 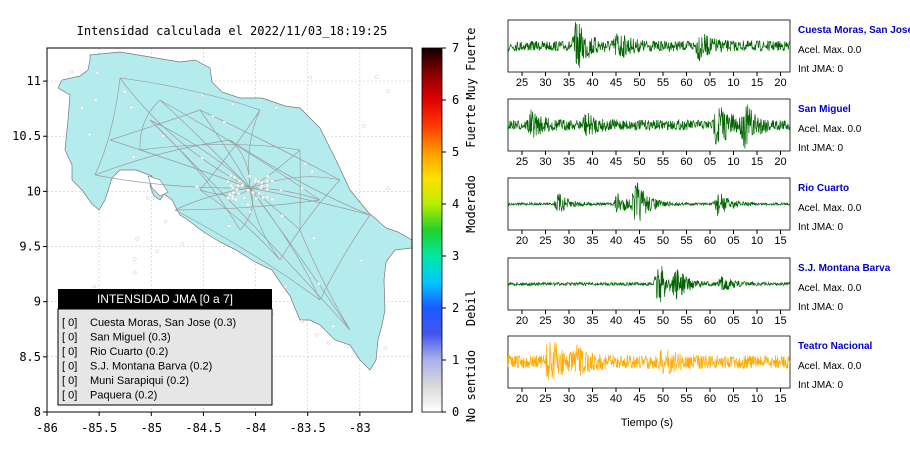 I want to click on station-name: Rio Cuarto, so click(x=823, y=188).